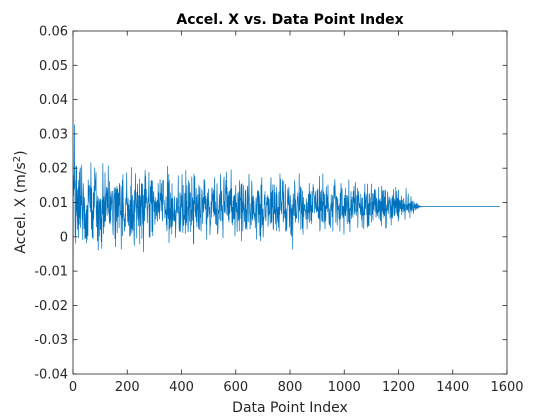 This screenshot has height=420, width=560. I want to click on y-axis-label-main: Accel. X (m/s, so click(21, 207).